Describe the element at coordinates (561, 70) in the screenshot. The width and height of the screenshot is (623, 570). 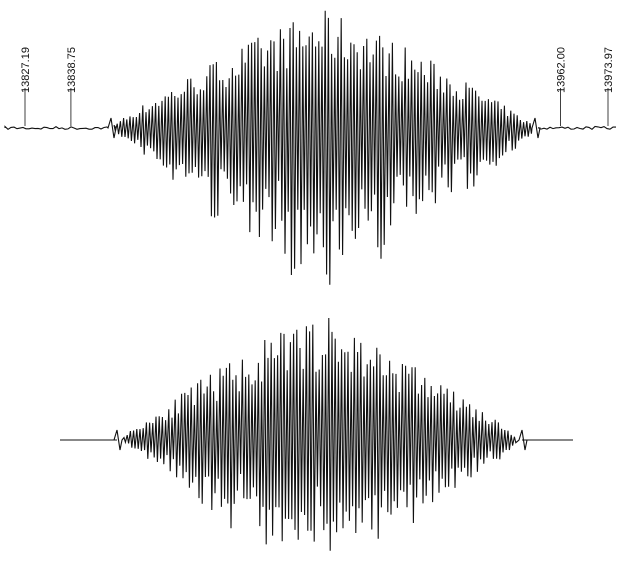
I see `field-marker-label: 13962.00` at that location.